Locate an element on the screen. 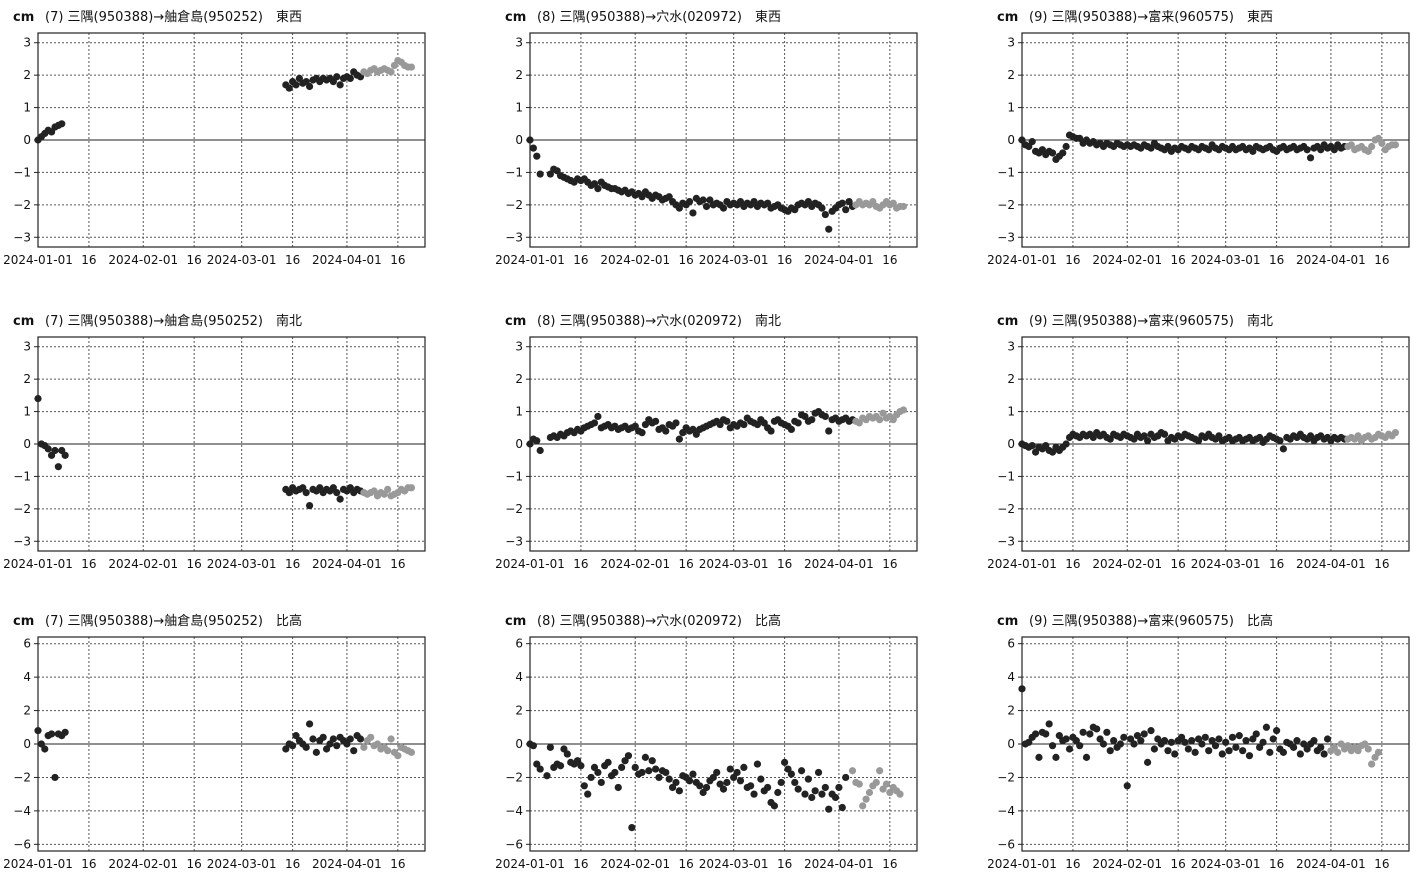  y-tick-label: −4 is located at coordinates (22, 811).